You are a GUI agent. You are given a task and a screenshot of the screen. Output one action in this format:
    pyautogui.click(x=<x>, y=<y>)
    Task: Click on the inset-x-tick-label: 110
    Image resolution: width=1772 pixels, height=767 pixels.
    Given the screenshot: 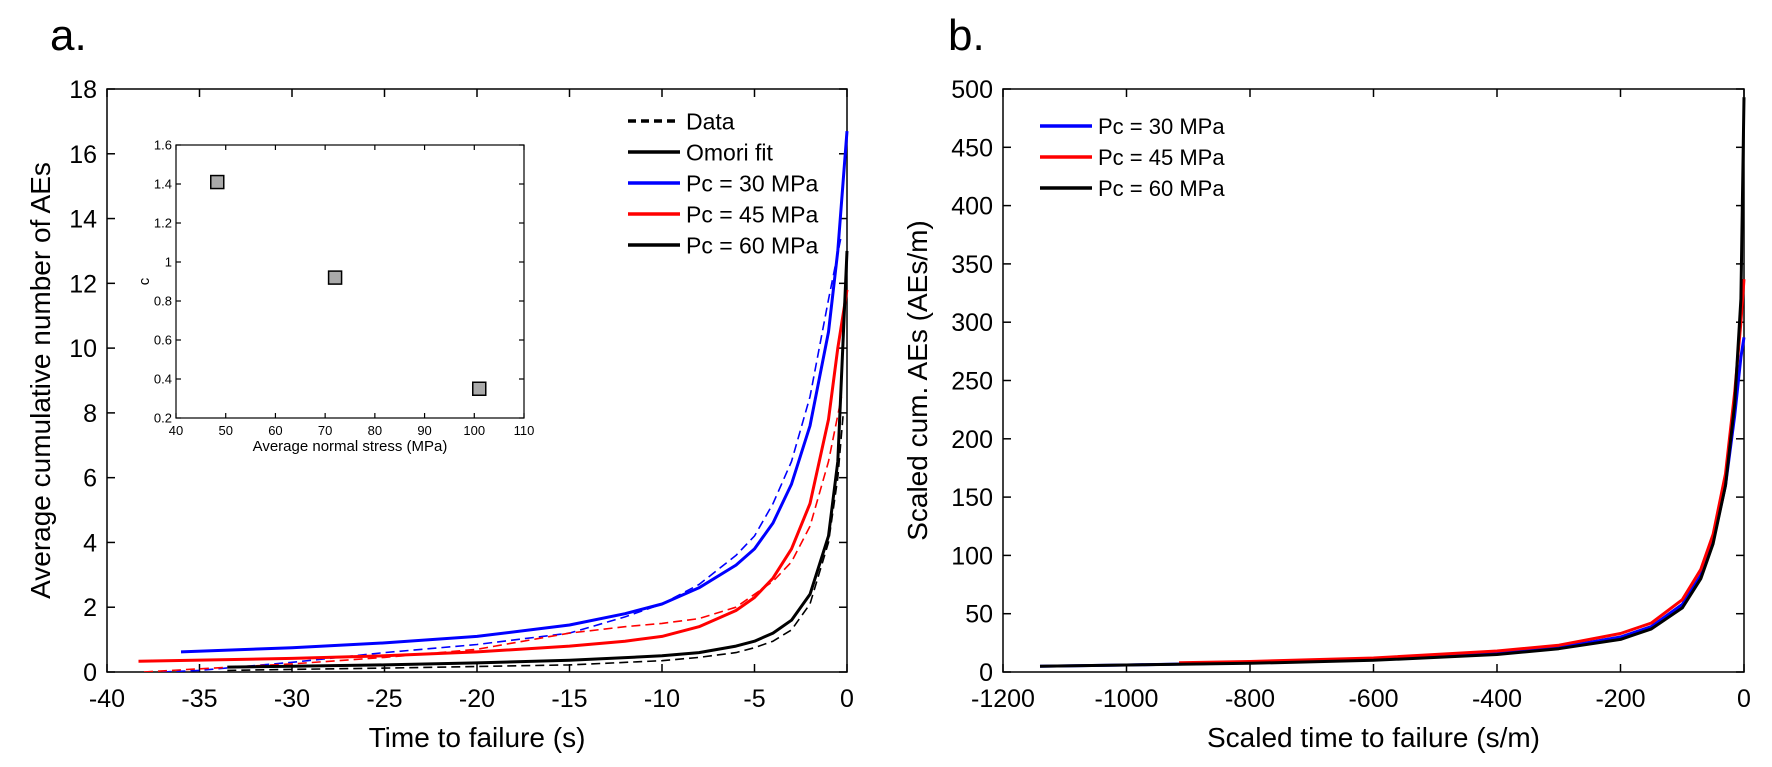 What is the action you would take?
    pyautogui.click(x=524, y=430)
    